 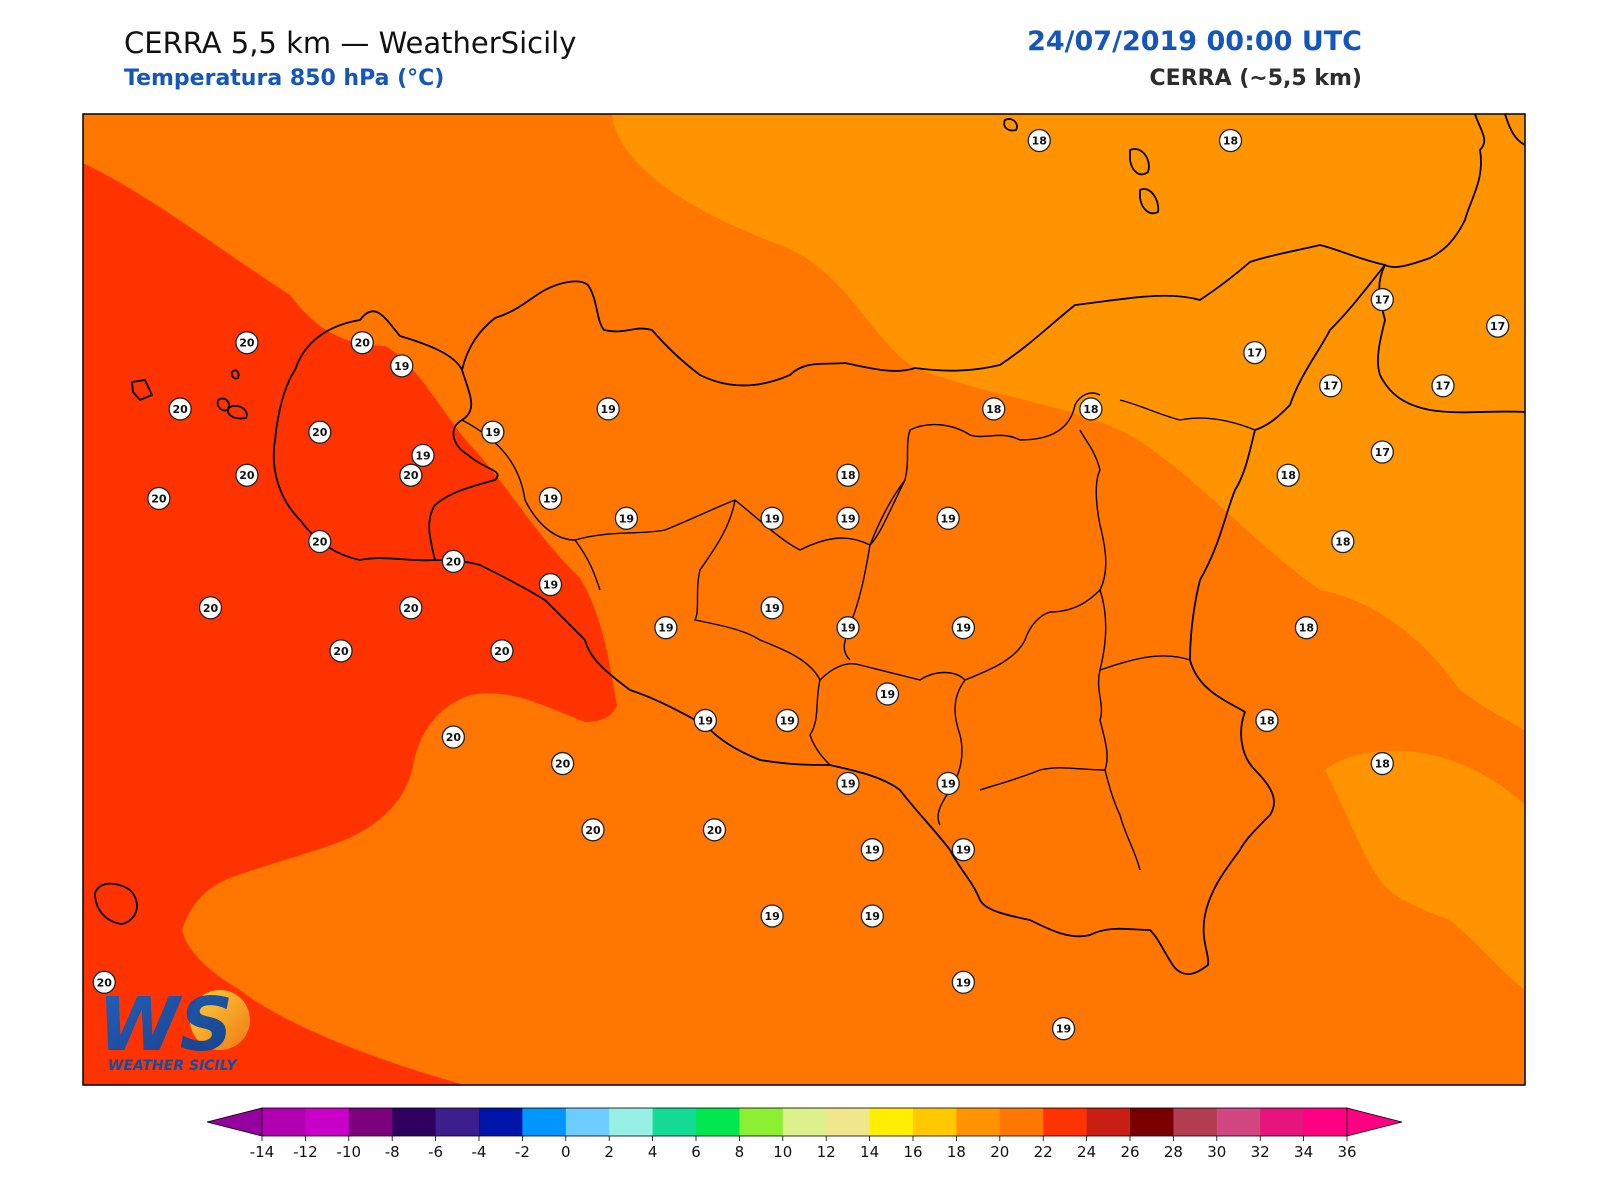 I want to click on colorbar-tick-label: 32, so click(x=1260, y=1152).